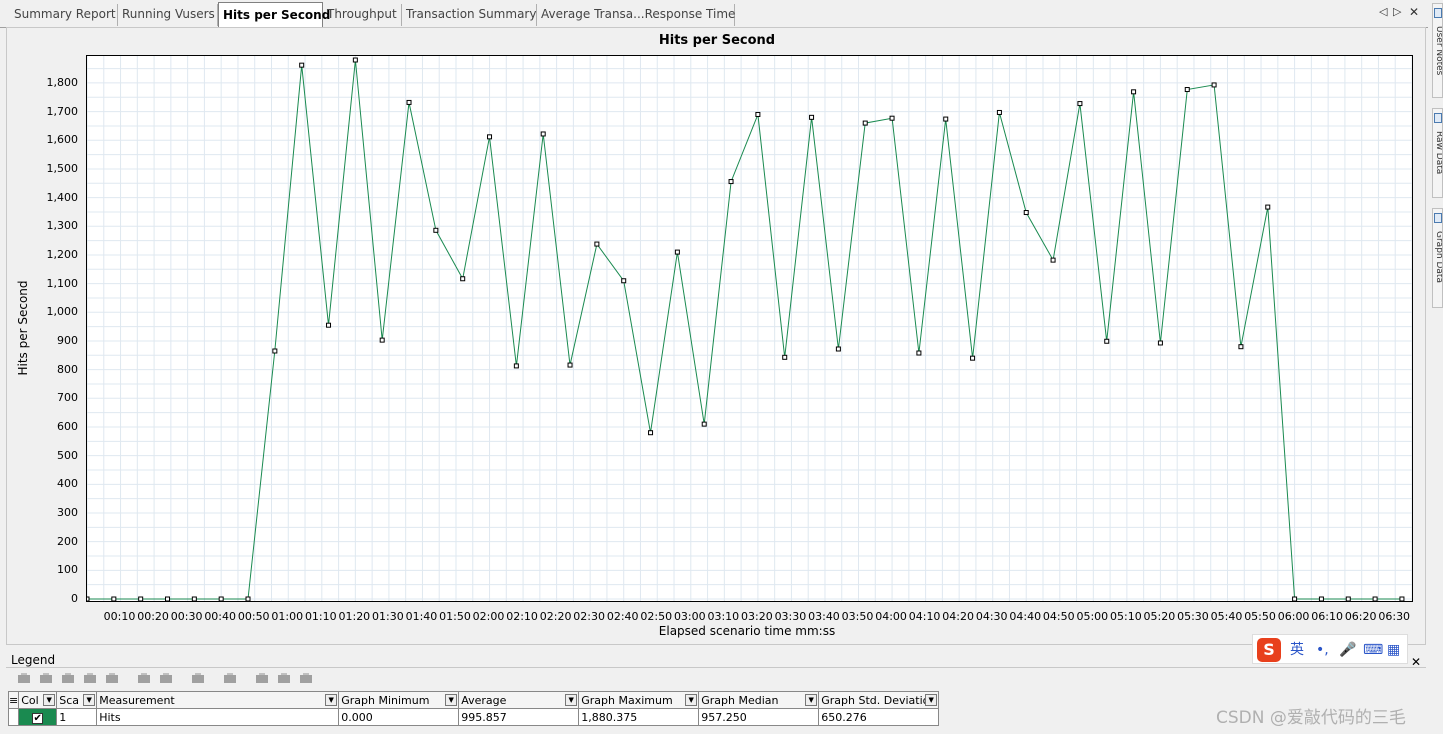  Describe the element at coordinates (166, 679) in the screenshot. I see `measurement-description-icon` at that location.